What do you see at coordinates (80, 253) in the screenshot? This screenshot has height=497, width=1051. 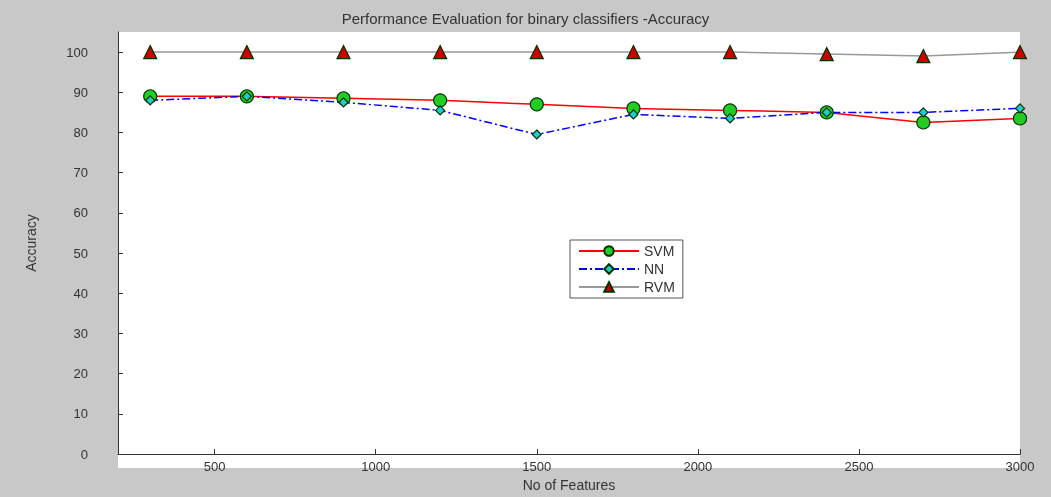 I see `y-tick-label: 50` at bounding box center [80, 253].